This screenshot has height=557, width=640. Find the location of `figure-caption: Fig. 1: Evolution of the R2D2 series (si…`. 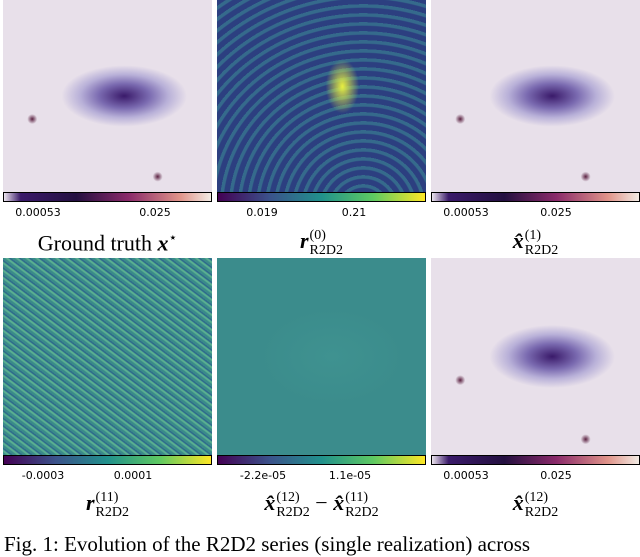

figure-caption: Fig. 1: Evolution of the R2D2 series (si… is located at coordinates (267, 544).